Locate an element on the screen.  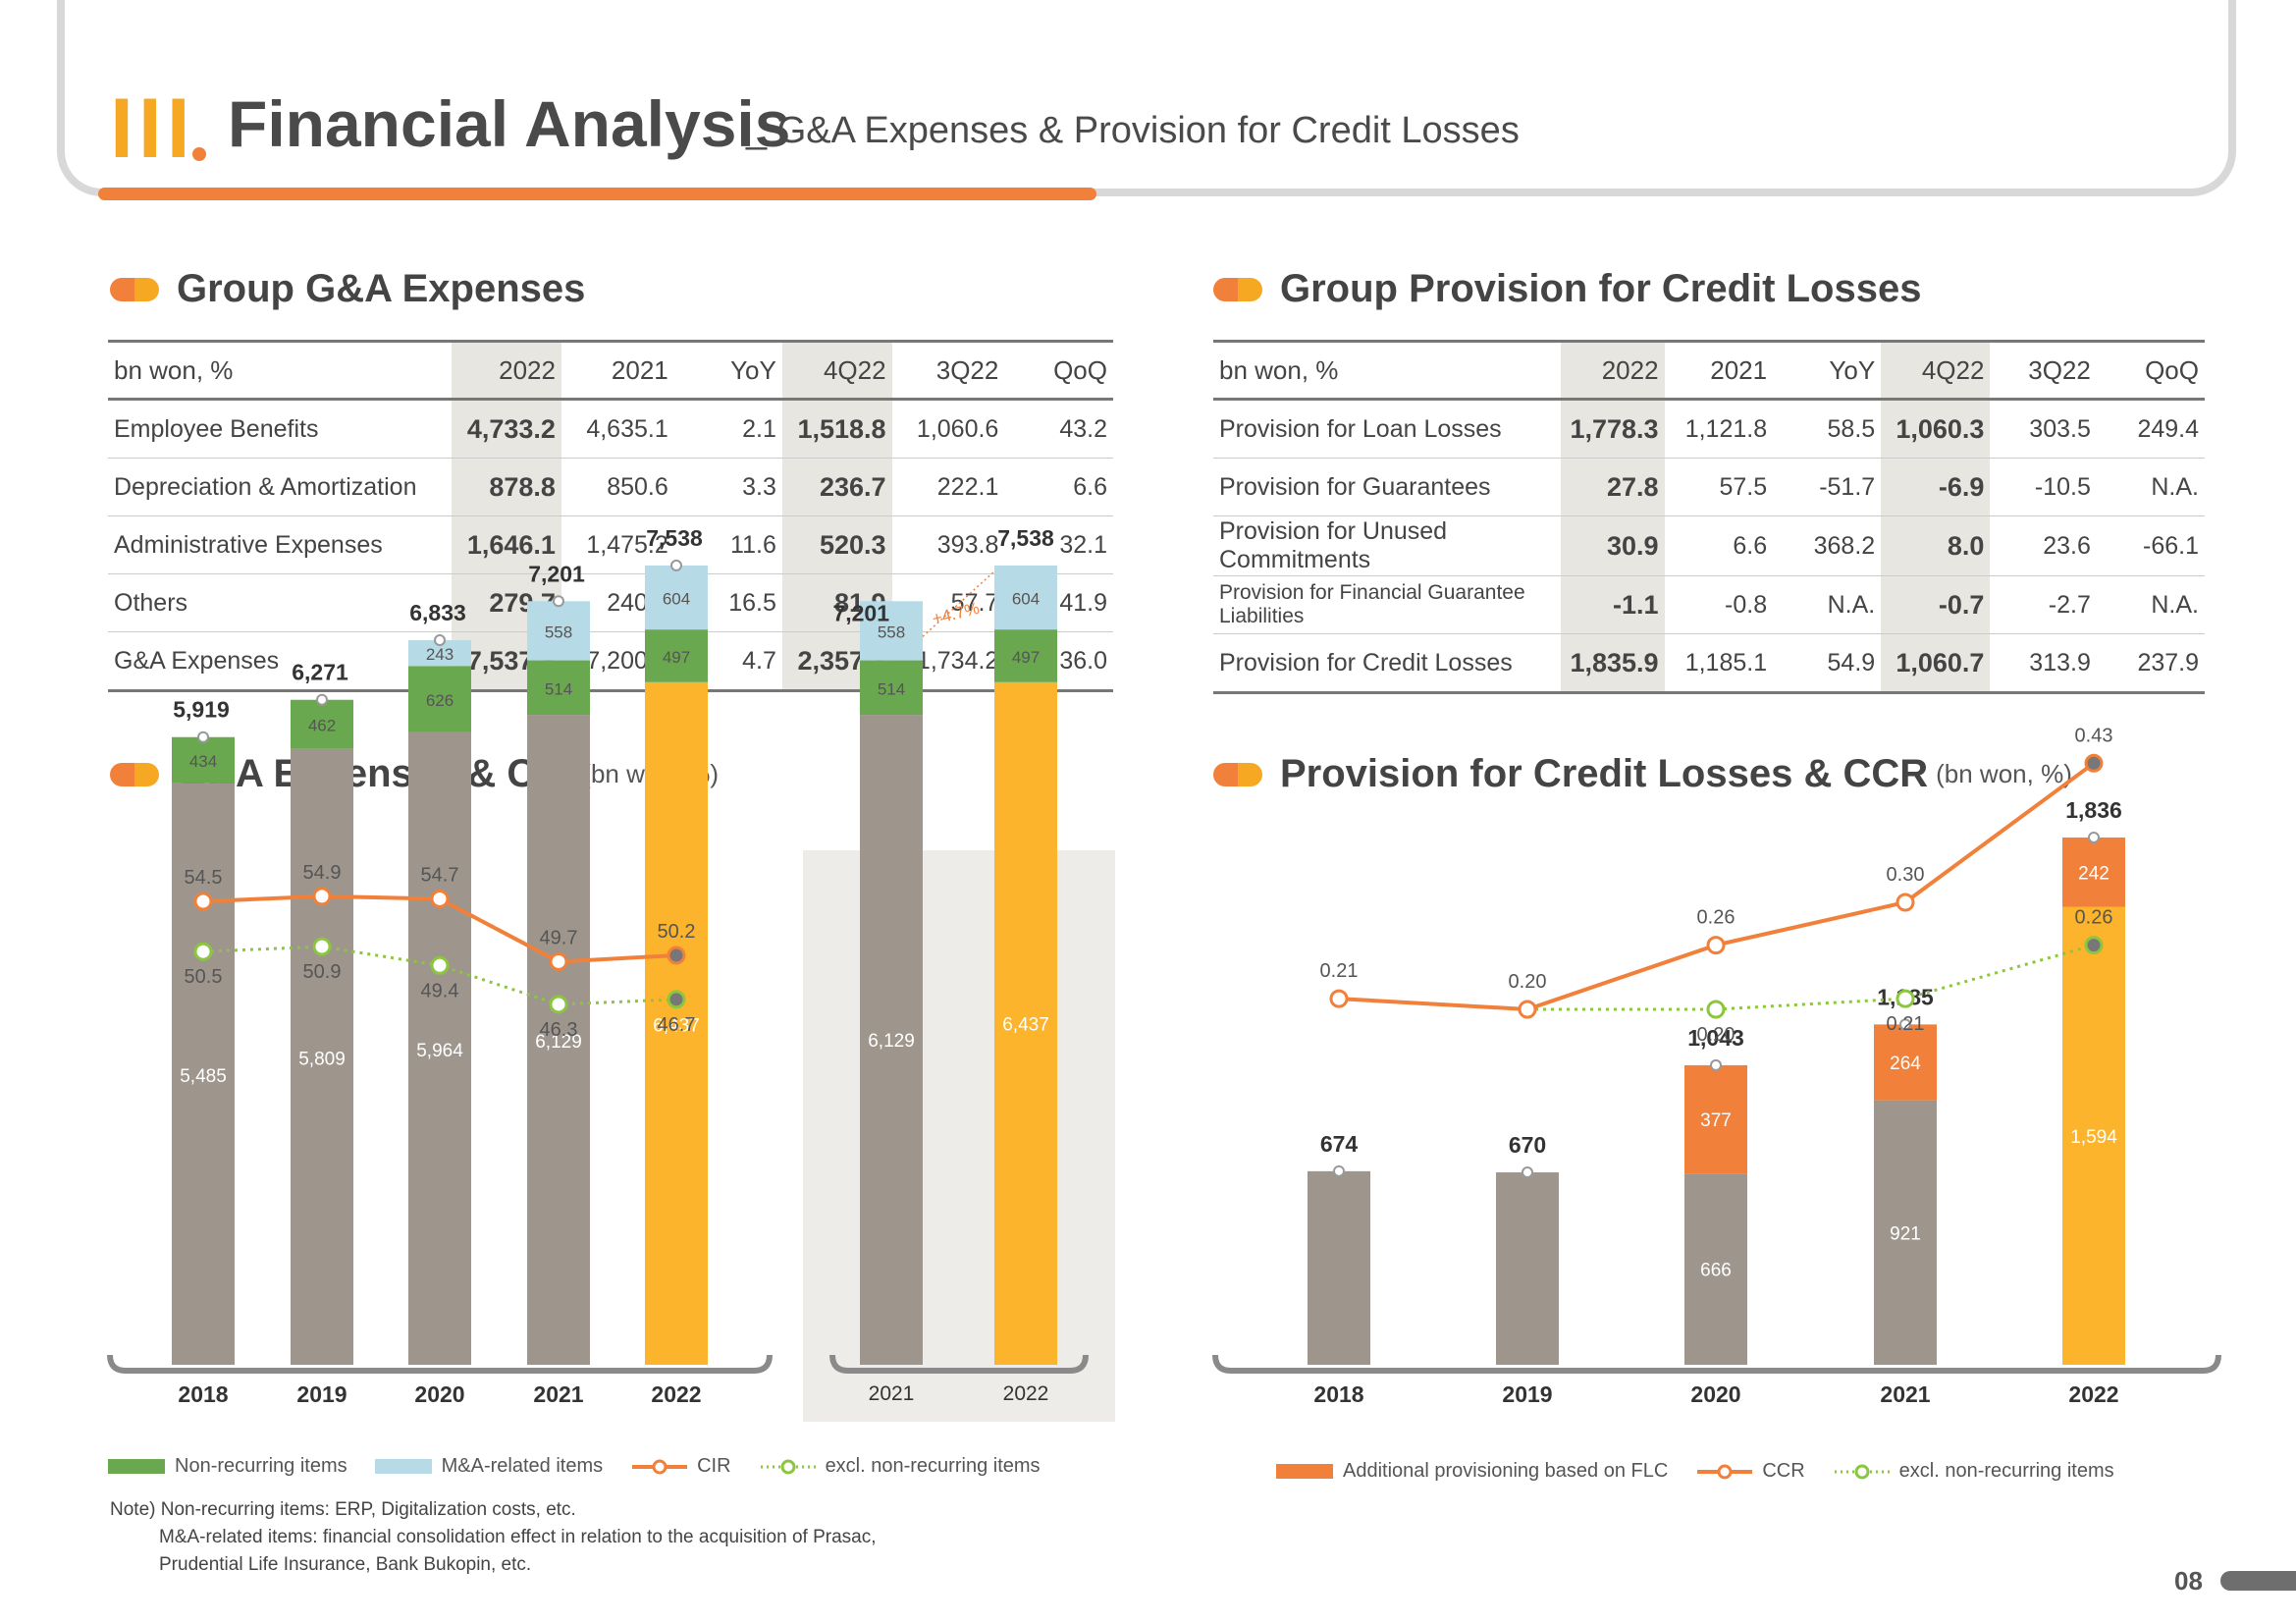
table-cell: 249.4 is located at coordinates (2150, 429).